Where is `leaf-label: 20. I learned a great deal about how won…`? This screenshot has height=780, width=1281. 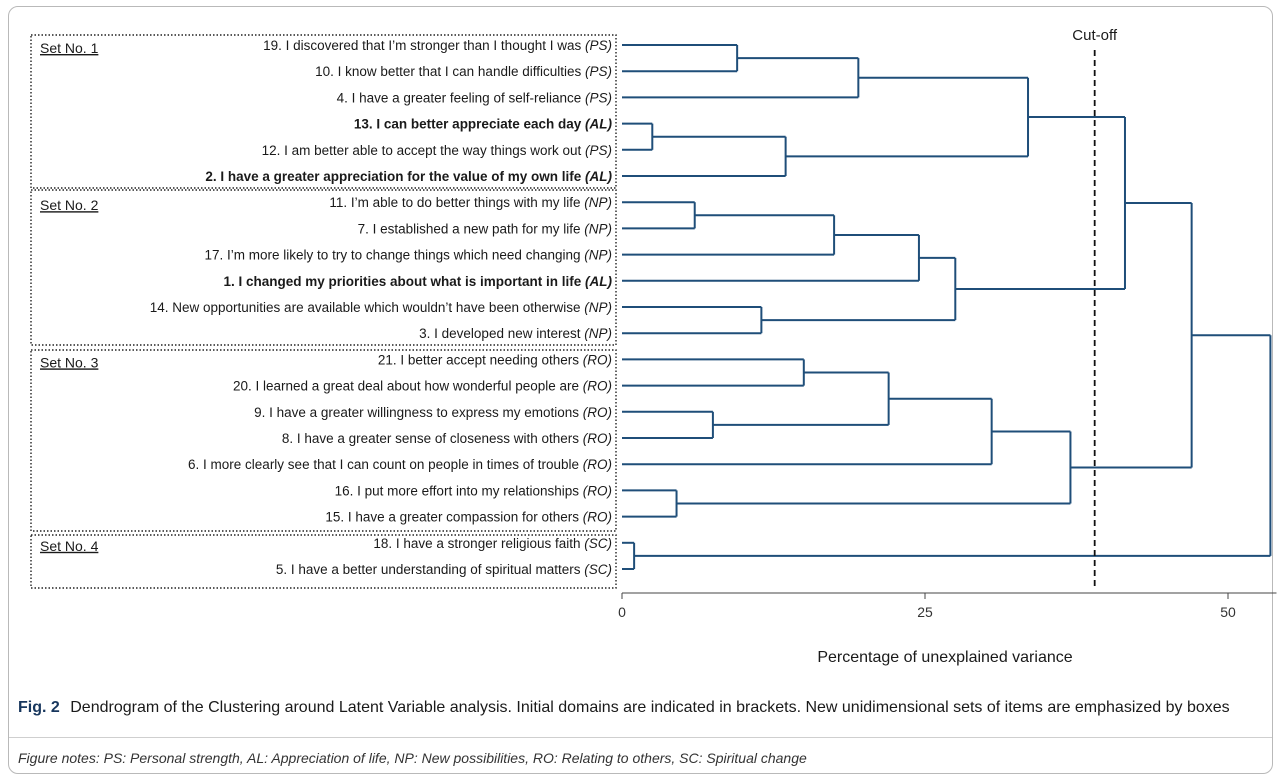
leaf-label: 20. I learned a great deal about how won… is located at coordinates (422, 386).